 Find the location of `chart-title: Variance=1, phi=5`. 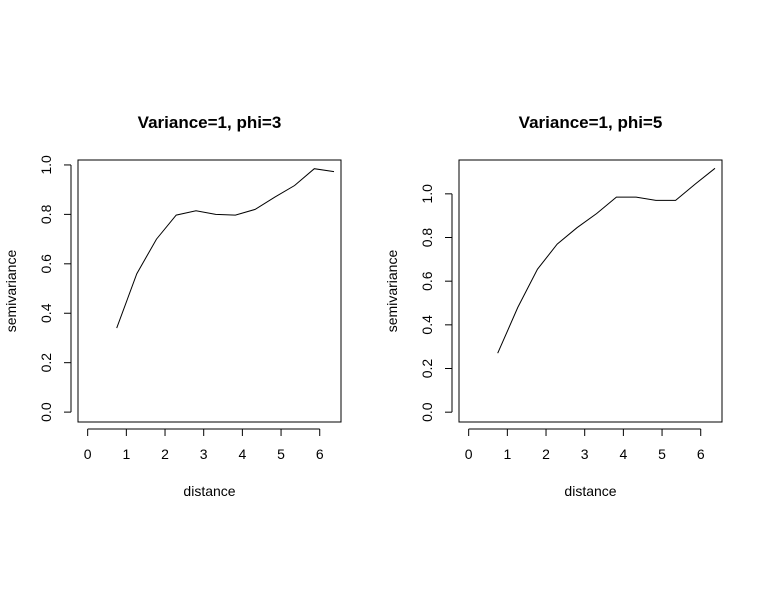

chart-title: Variance=1, phi=5 is located at coordinates (591, 122).